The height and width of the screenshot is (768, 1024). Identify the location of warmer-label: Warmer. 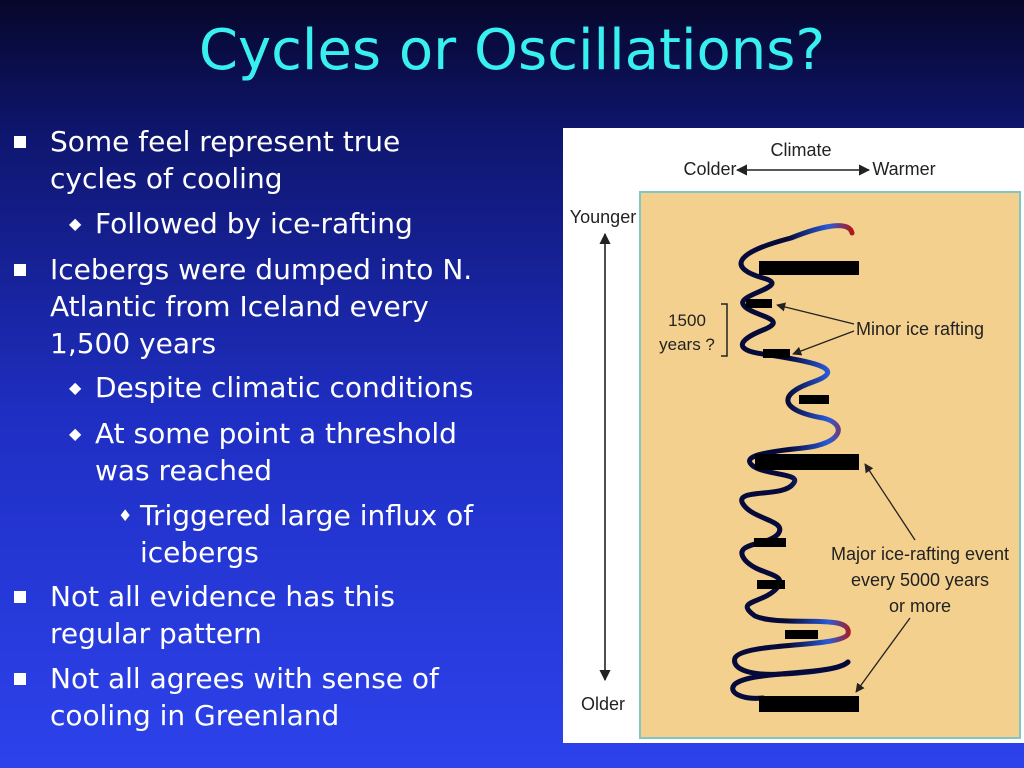
(903, 169).